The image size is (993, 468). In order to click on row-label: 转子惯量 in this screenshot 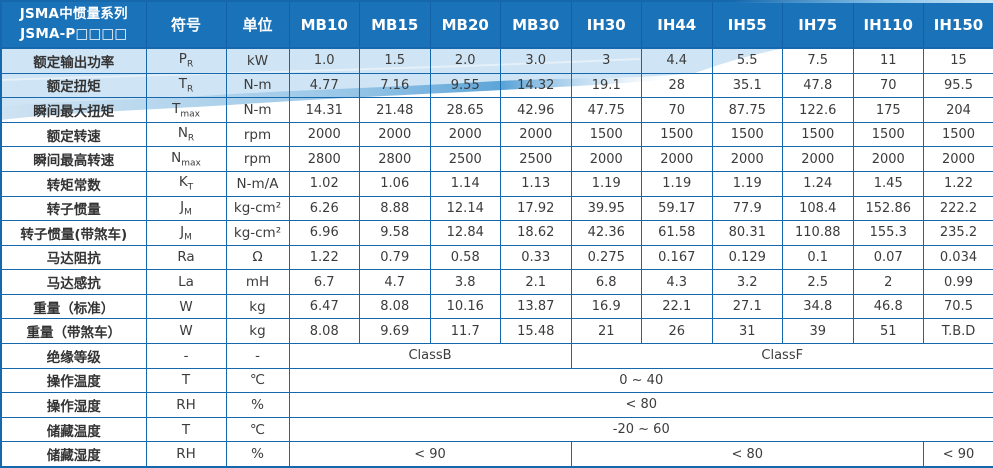, I will do `click(73, 208)`.